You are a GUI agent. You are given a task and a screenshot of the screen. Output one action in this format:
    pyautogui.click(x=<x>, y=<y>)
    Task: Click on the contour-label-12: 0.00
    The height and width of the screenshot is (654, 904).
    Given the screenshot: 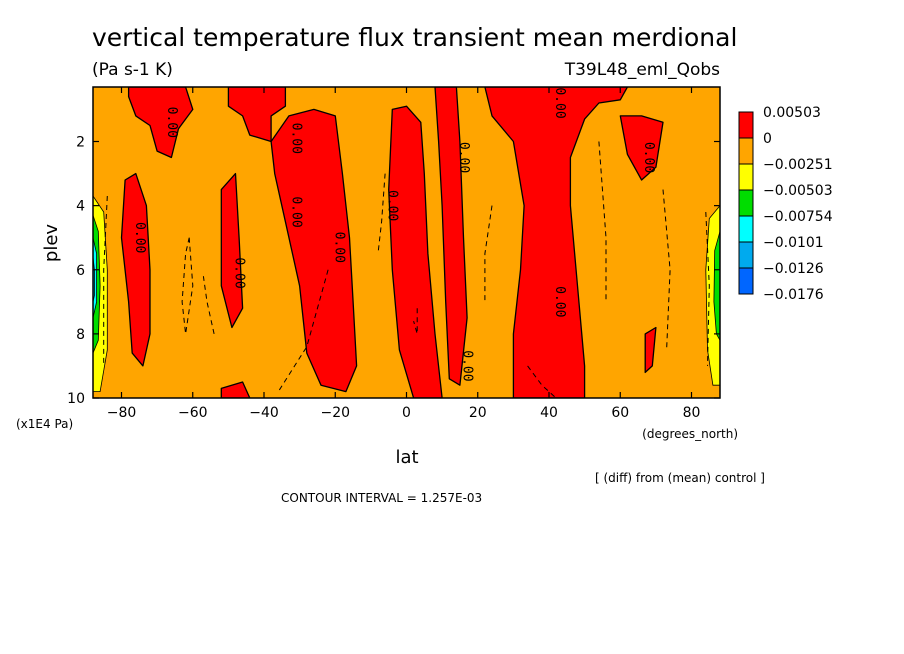 What is the action you would take?
    pyautogui.click(x=648, y=157)
    